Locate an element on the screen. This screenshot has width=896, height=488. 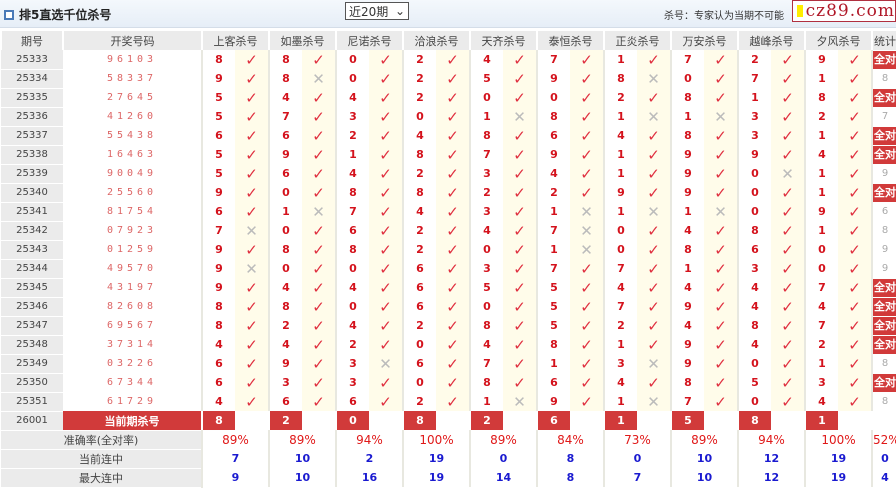
summary-value: 10 is located at coordinates (704, 458).